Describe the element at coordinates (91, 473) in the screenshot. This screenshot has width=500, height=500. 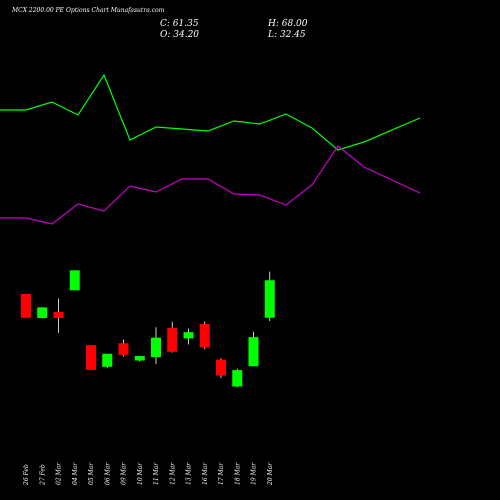
I see `x-tick-label: 05 Mar` at that location.